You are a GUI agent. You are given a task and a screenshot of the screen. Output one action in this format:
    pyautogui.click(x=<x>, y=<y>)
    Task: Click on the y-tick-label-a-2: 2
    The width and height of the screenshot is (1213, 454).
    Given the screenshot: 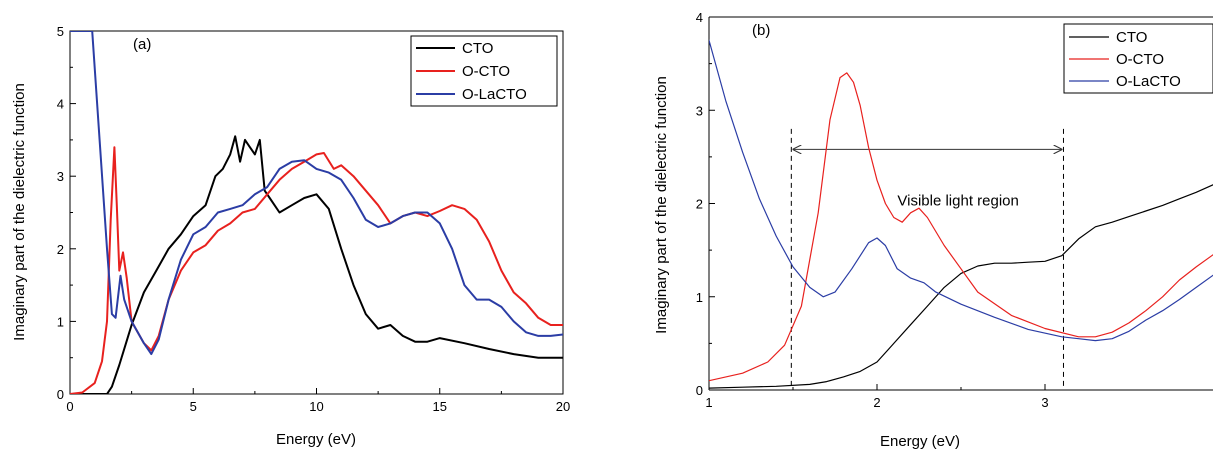 What is the action you would take?
    pyautogui.click(x=60, y=249)
    